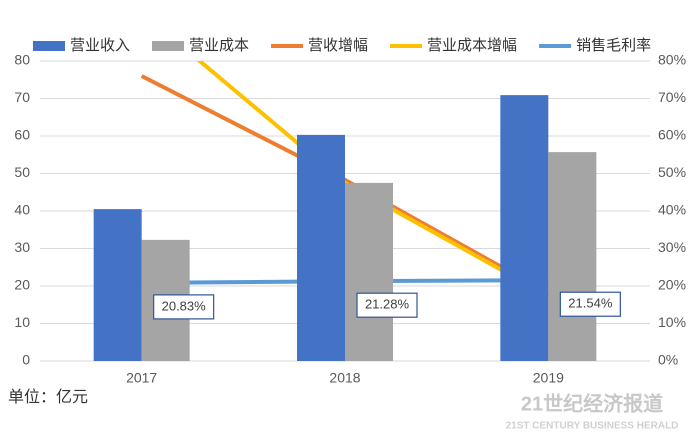  Describe the element at coordinates (22, 60) in the screenshot. I see `y-tick-label: 80` at that location.